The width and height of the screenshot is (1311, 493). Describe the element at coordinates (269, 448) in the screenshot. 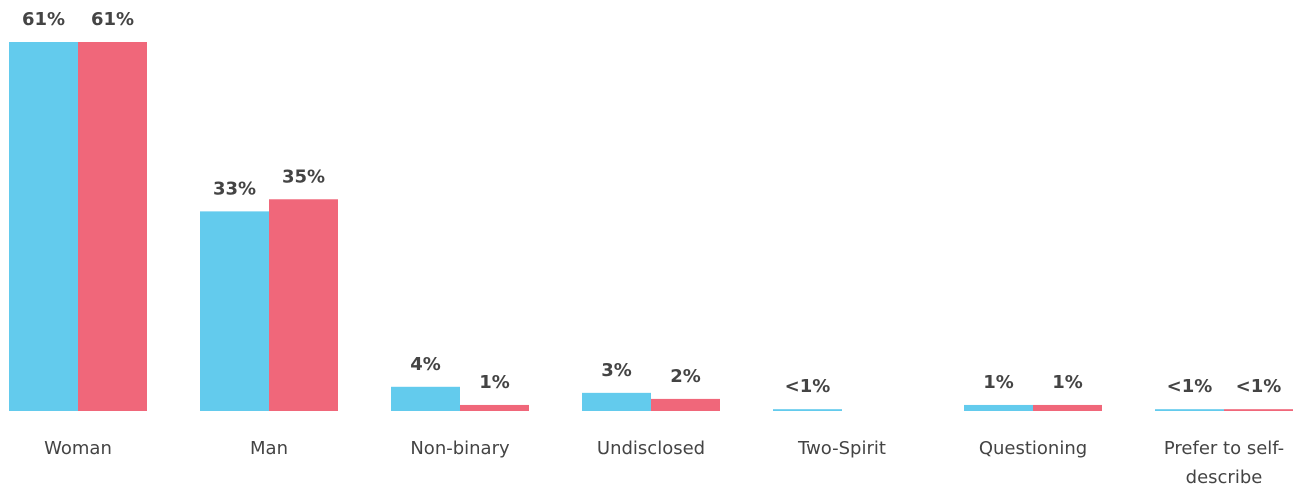

I see `x-tick-label: Man` at that location.